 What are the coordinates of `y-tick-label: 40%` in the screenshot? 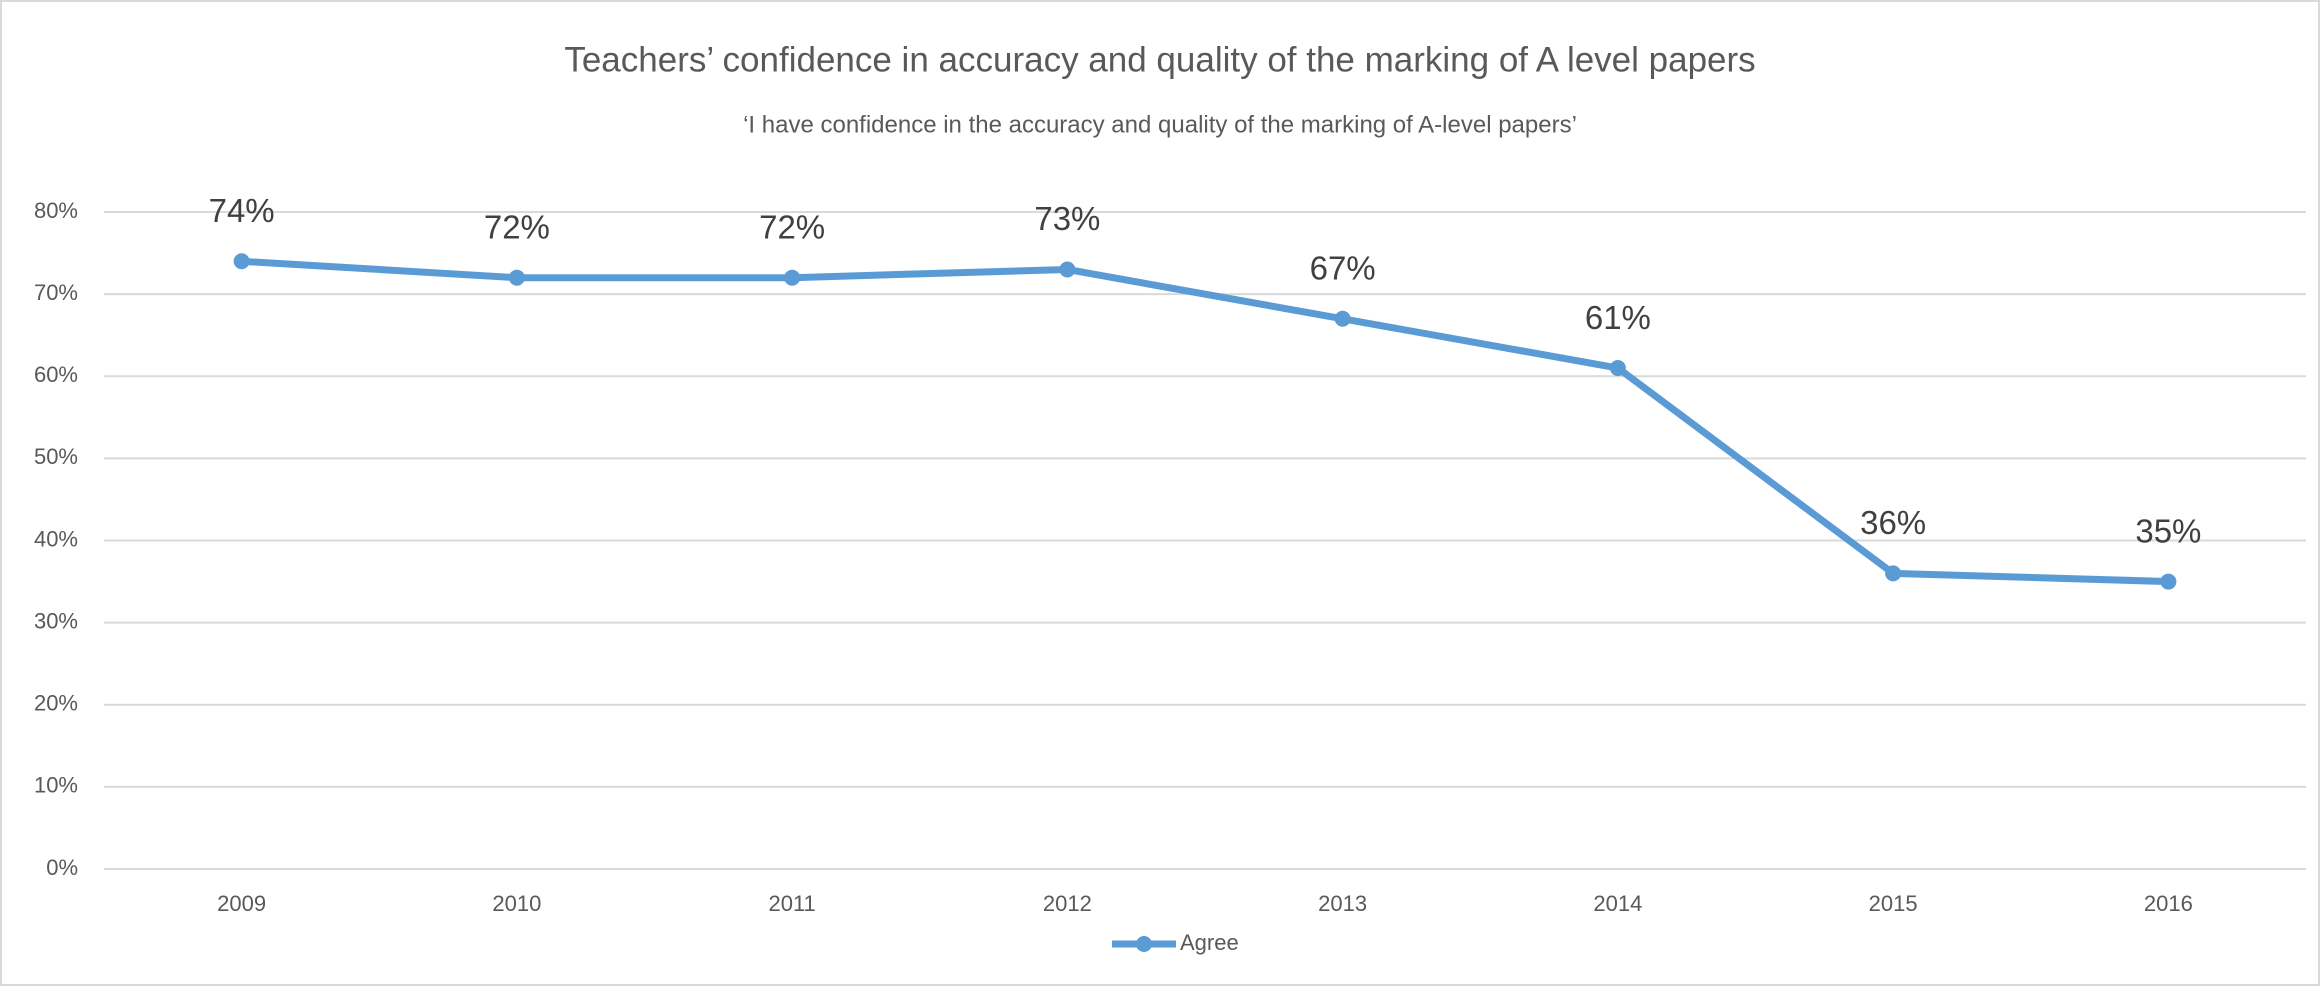 It's located at (56, 538).